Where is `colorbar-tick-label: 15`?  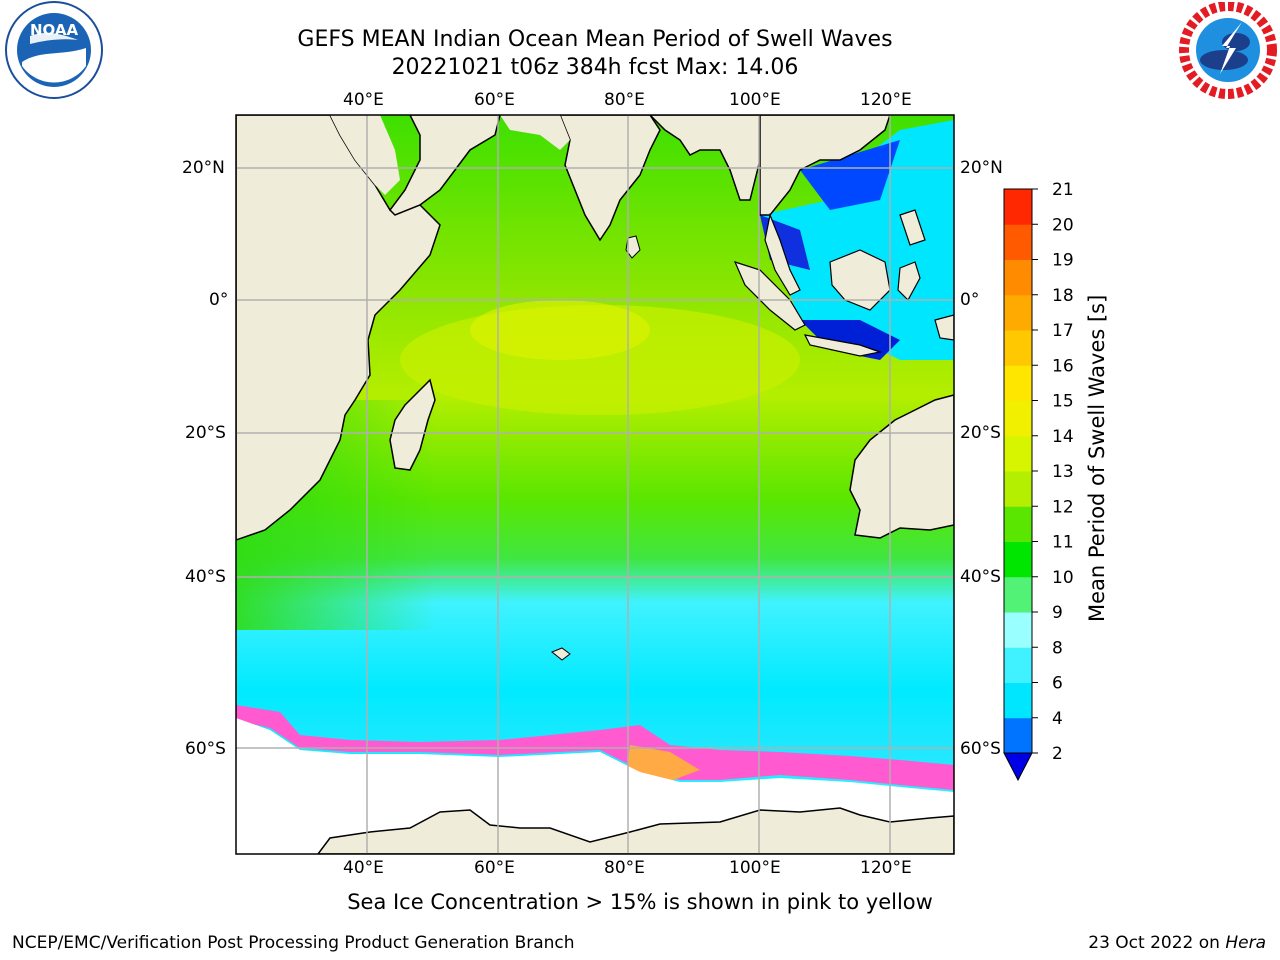
colorbar-tick-label: 15 is located at coordinates (1063, 402).